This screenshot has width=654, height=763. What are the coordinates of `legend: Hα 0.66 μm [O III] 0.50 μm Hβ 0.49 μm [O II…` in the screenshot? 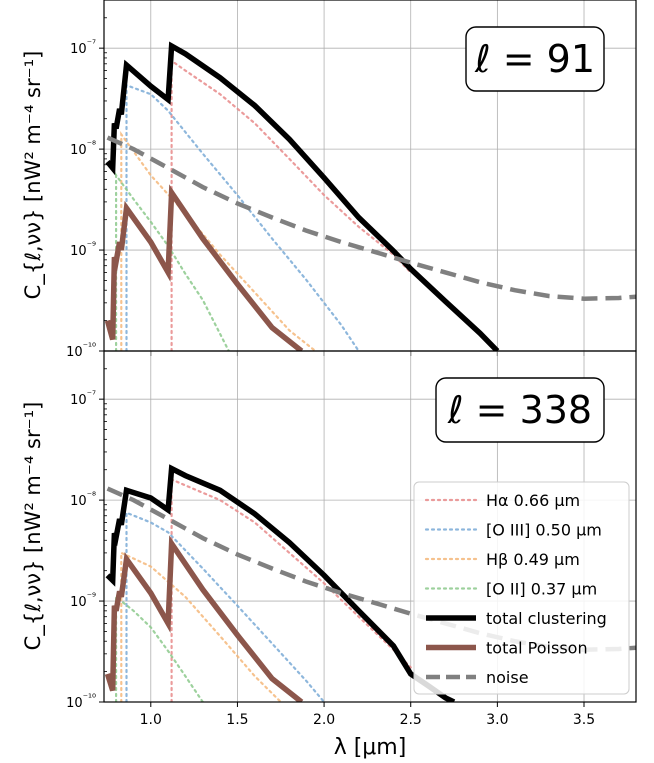 It's located at (521, 588).